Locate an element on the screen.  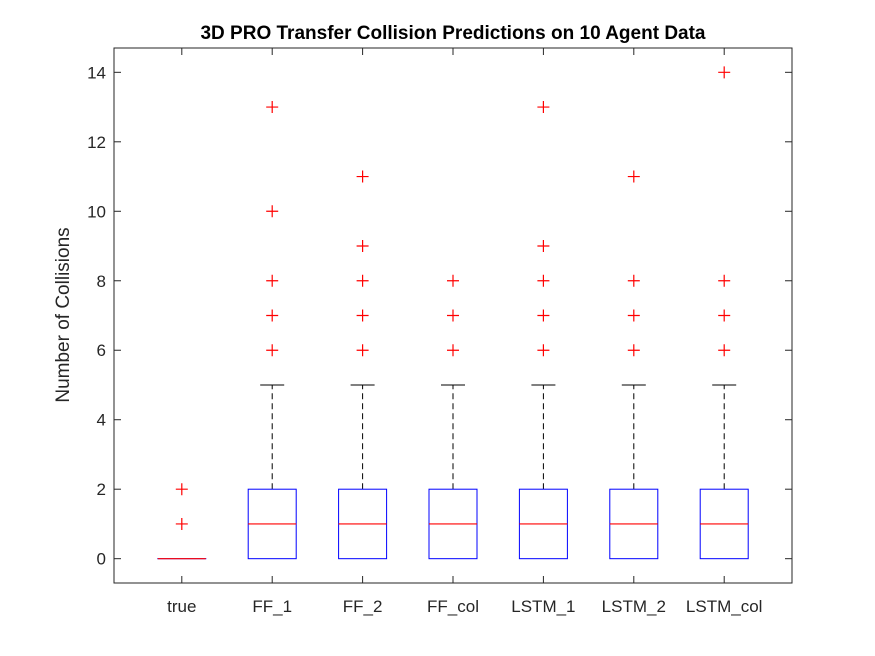
x-tick-label: LSTM_2 is located at coordinates (634, 606).